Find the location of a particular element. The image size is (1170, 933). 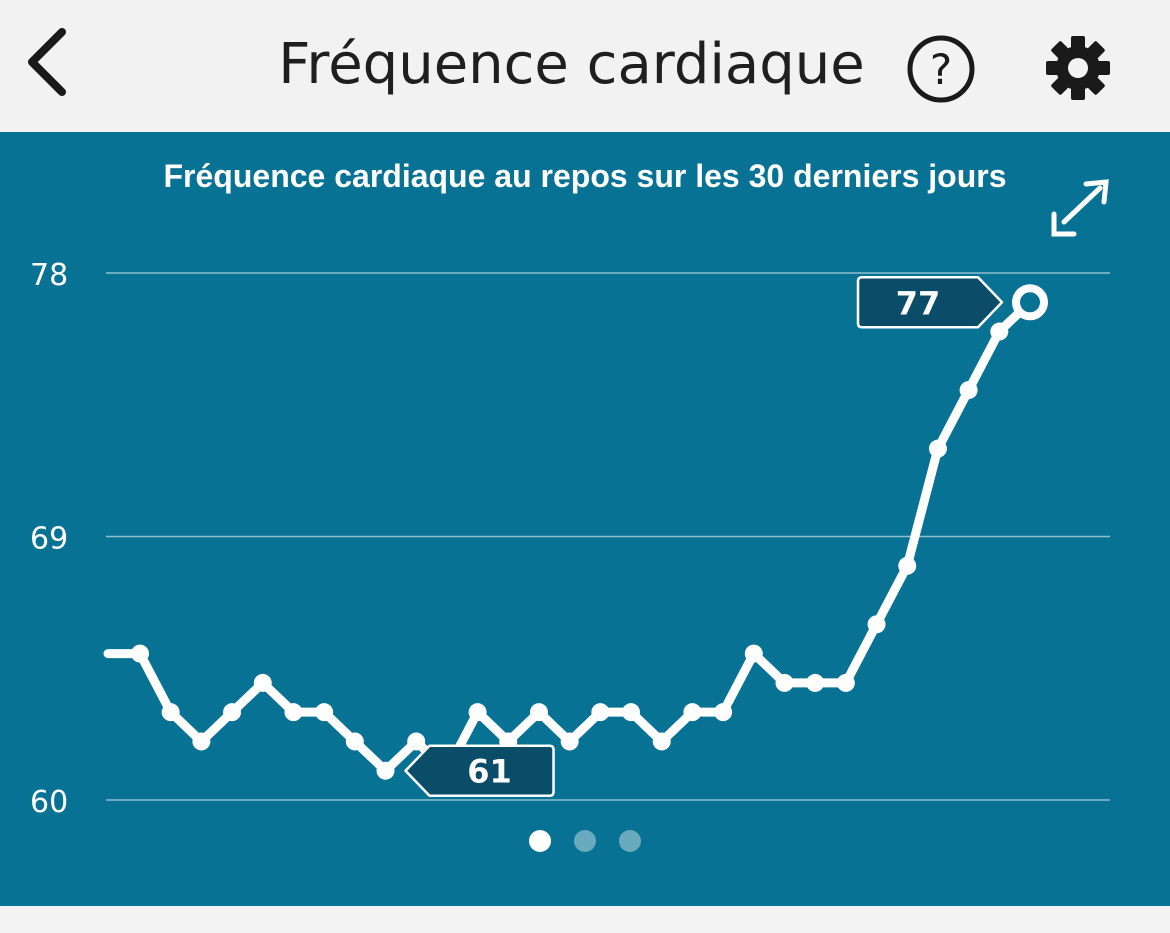

chevron-left-icon is located at coordinates (47, 62).